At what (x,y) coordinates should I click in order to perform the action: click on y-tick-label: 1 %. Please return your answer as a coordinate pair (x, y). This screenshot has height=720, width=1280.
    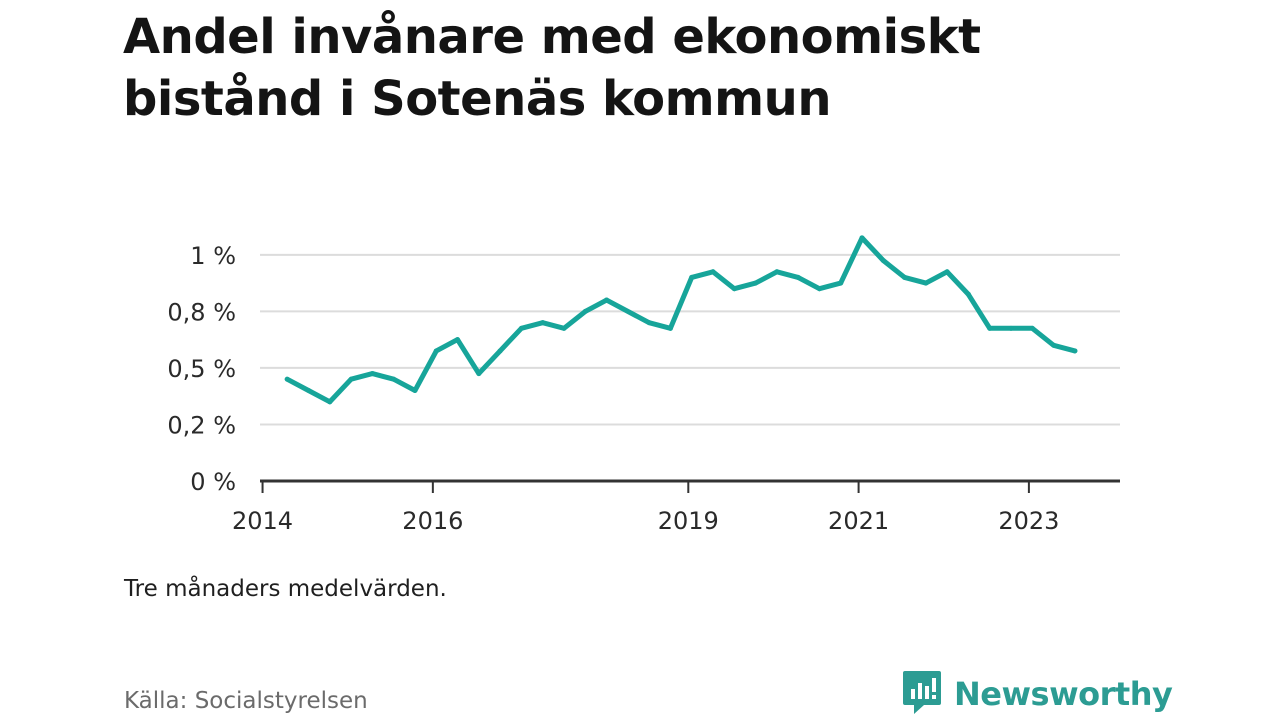
    Looking at the image, I should click on (213, 256).